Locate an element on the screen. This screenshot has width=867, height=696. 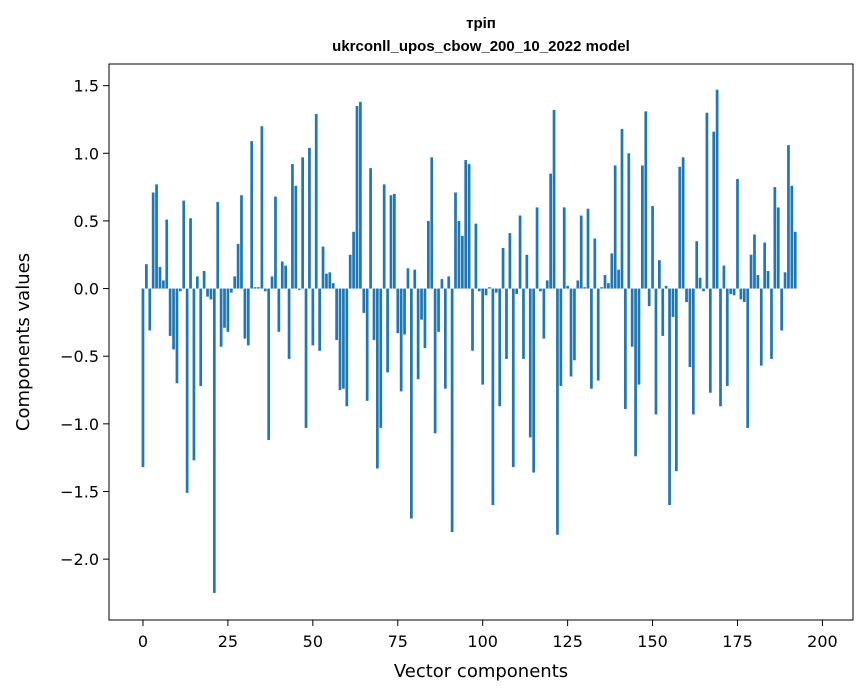
y-tick-label: 0.0 is located at coordinates (86, 289).